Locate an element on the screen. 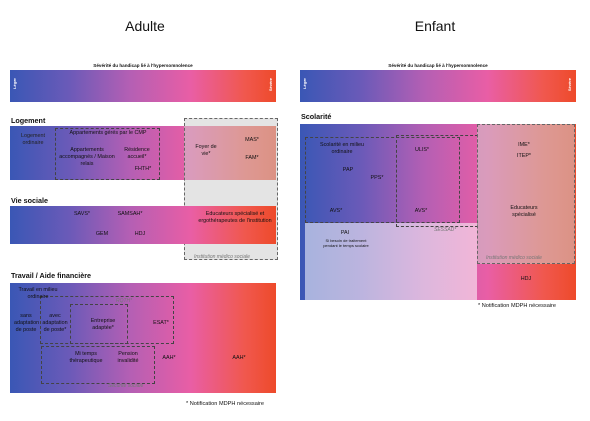 This screenshot has width=590, height=421. scolarite-heading: Scolarité is located at coordinates (316, 116).